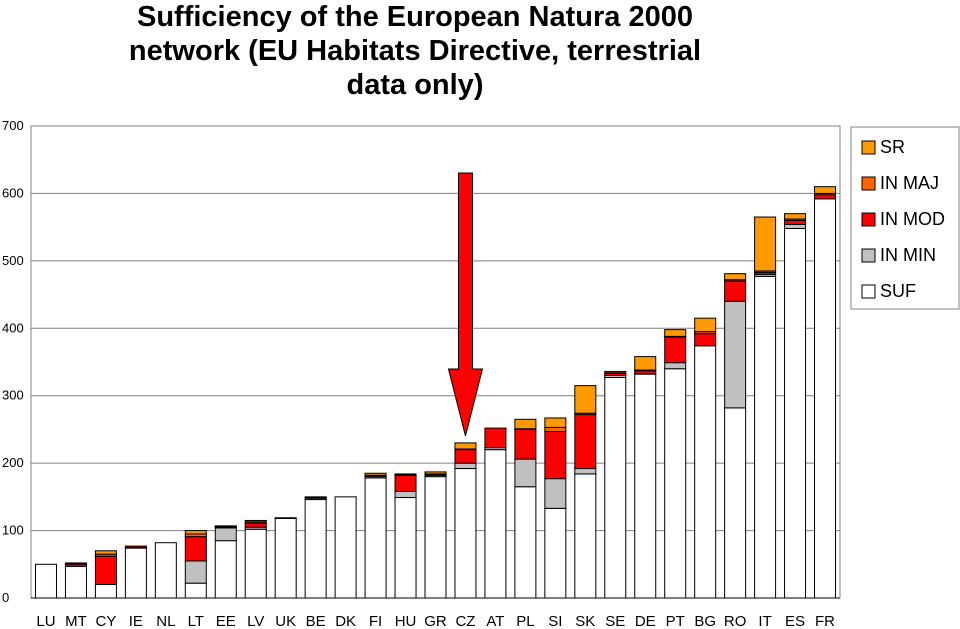 The width and height of the screenshot is (960, 629). I want to click on bar-SI-in-mod, so click(555, 455).